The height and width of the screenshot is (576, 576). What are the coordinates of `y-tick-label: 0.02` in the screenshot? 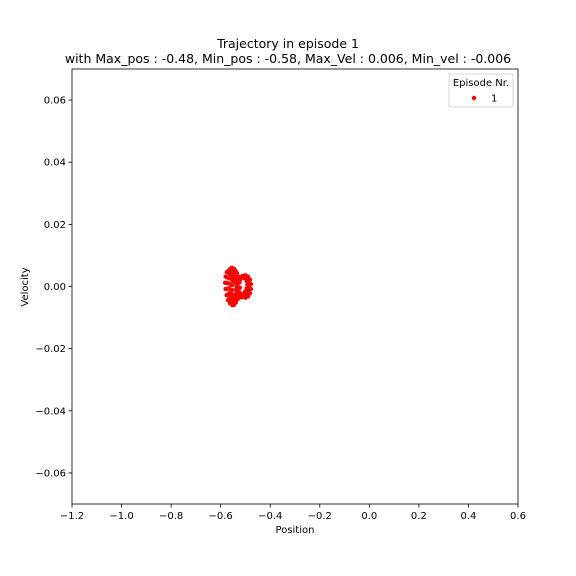 It's located at (55, 225).